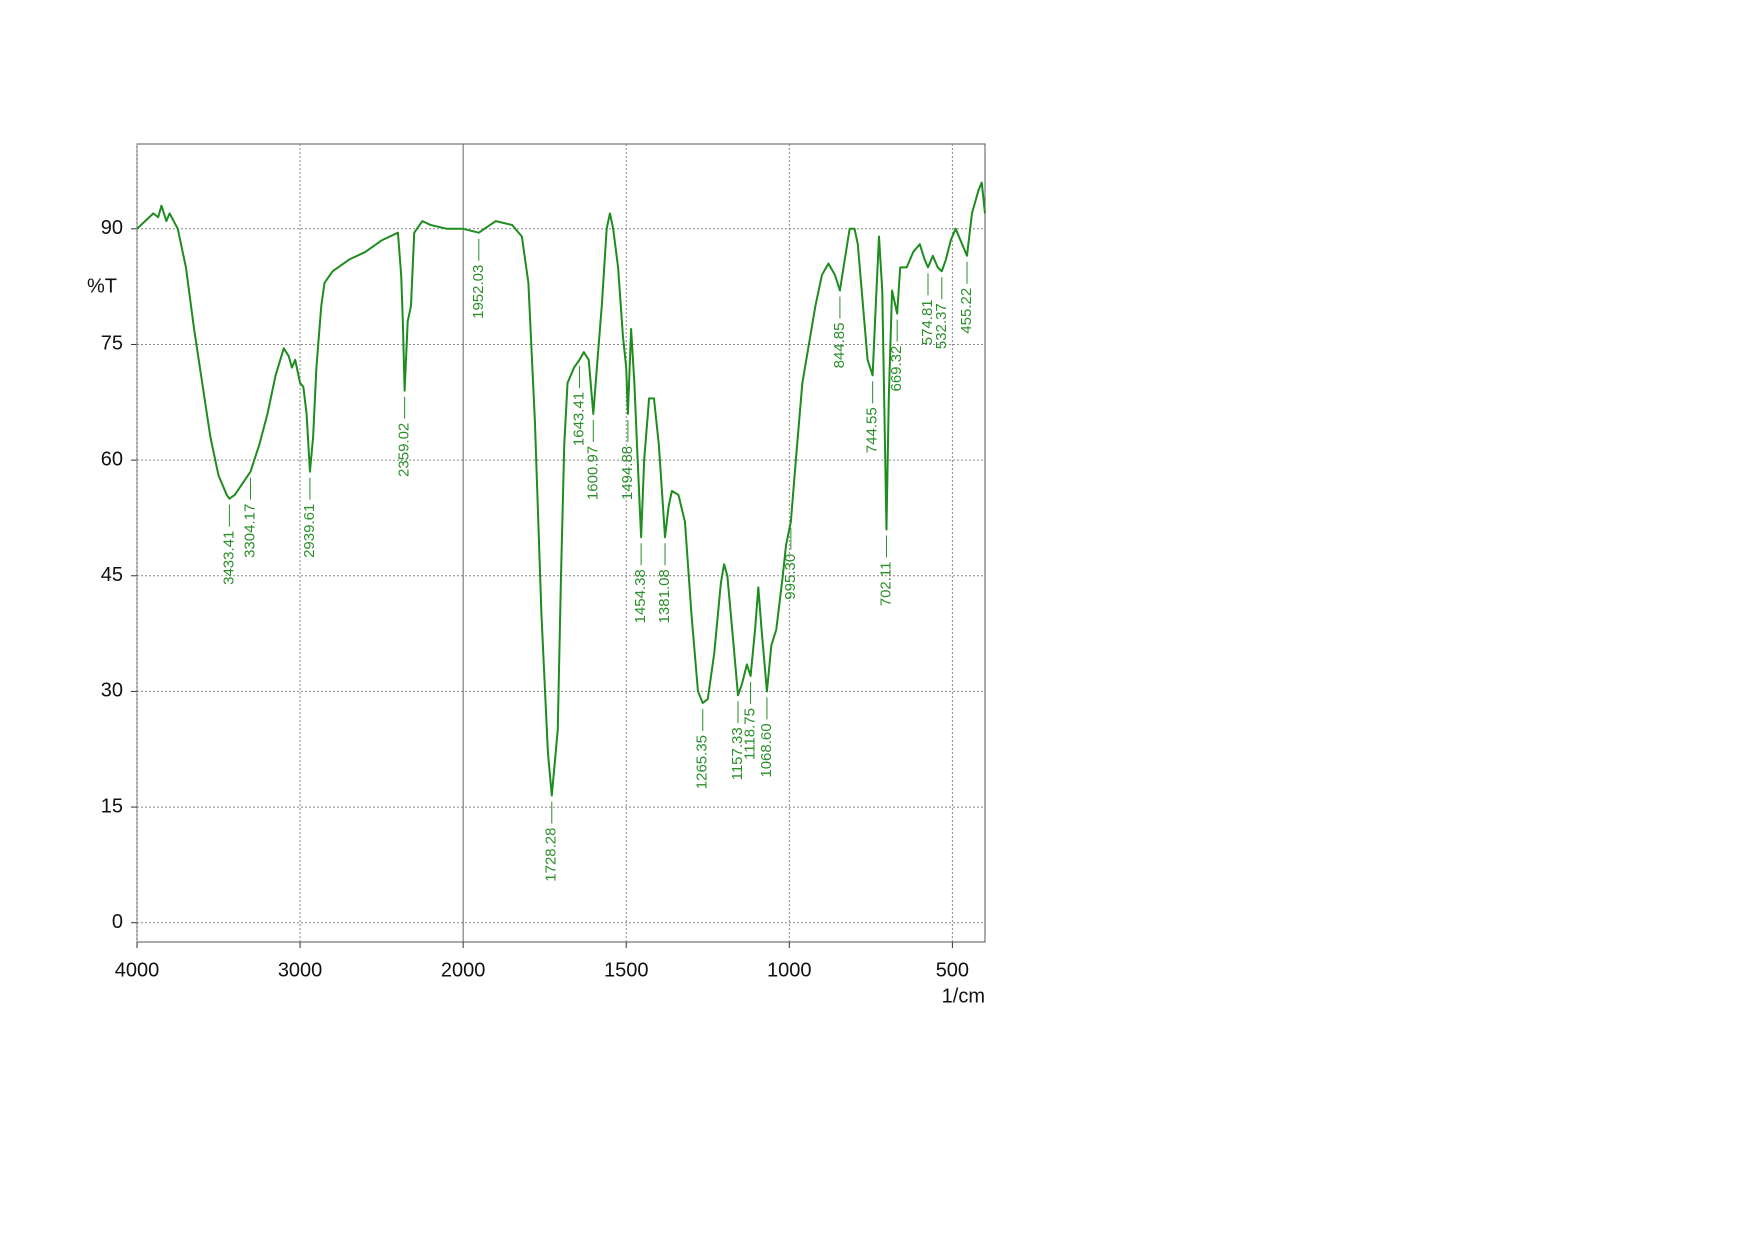  I want to click on peak-label: 1643.41, so click(578, 419).